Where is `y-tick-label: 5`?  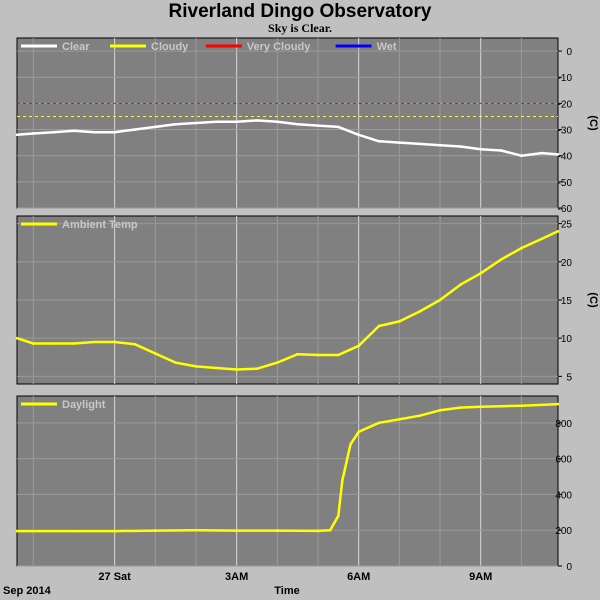
y-tick-label: 5 is located at coordinates (569, 377).